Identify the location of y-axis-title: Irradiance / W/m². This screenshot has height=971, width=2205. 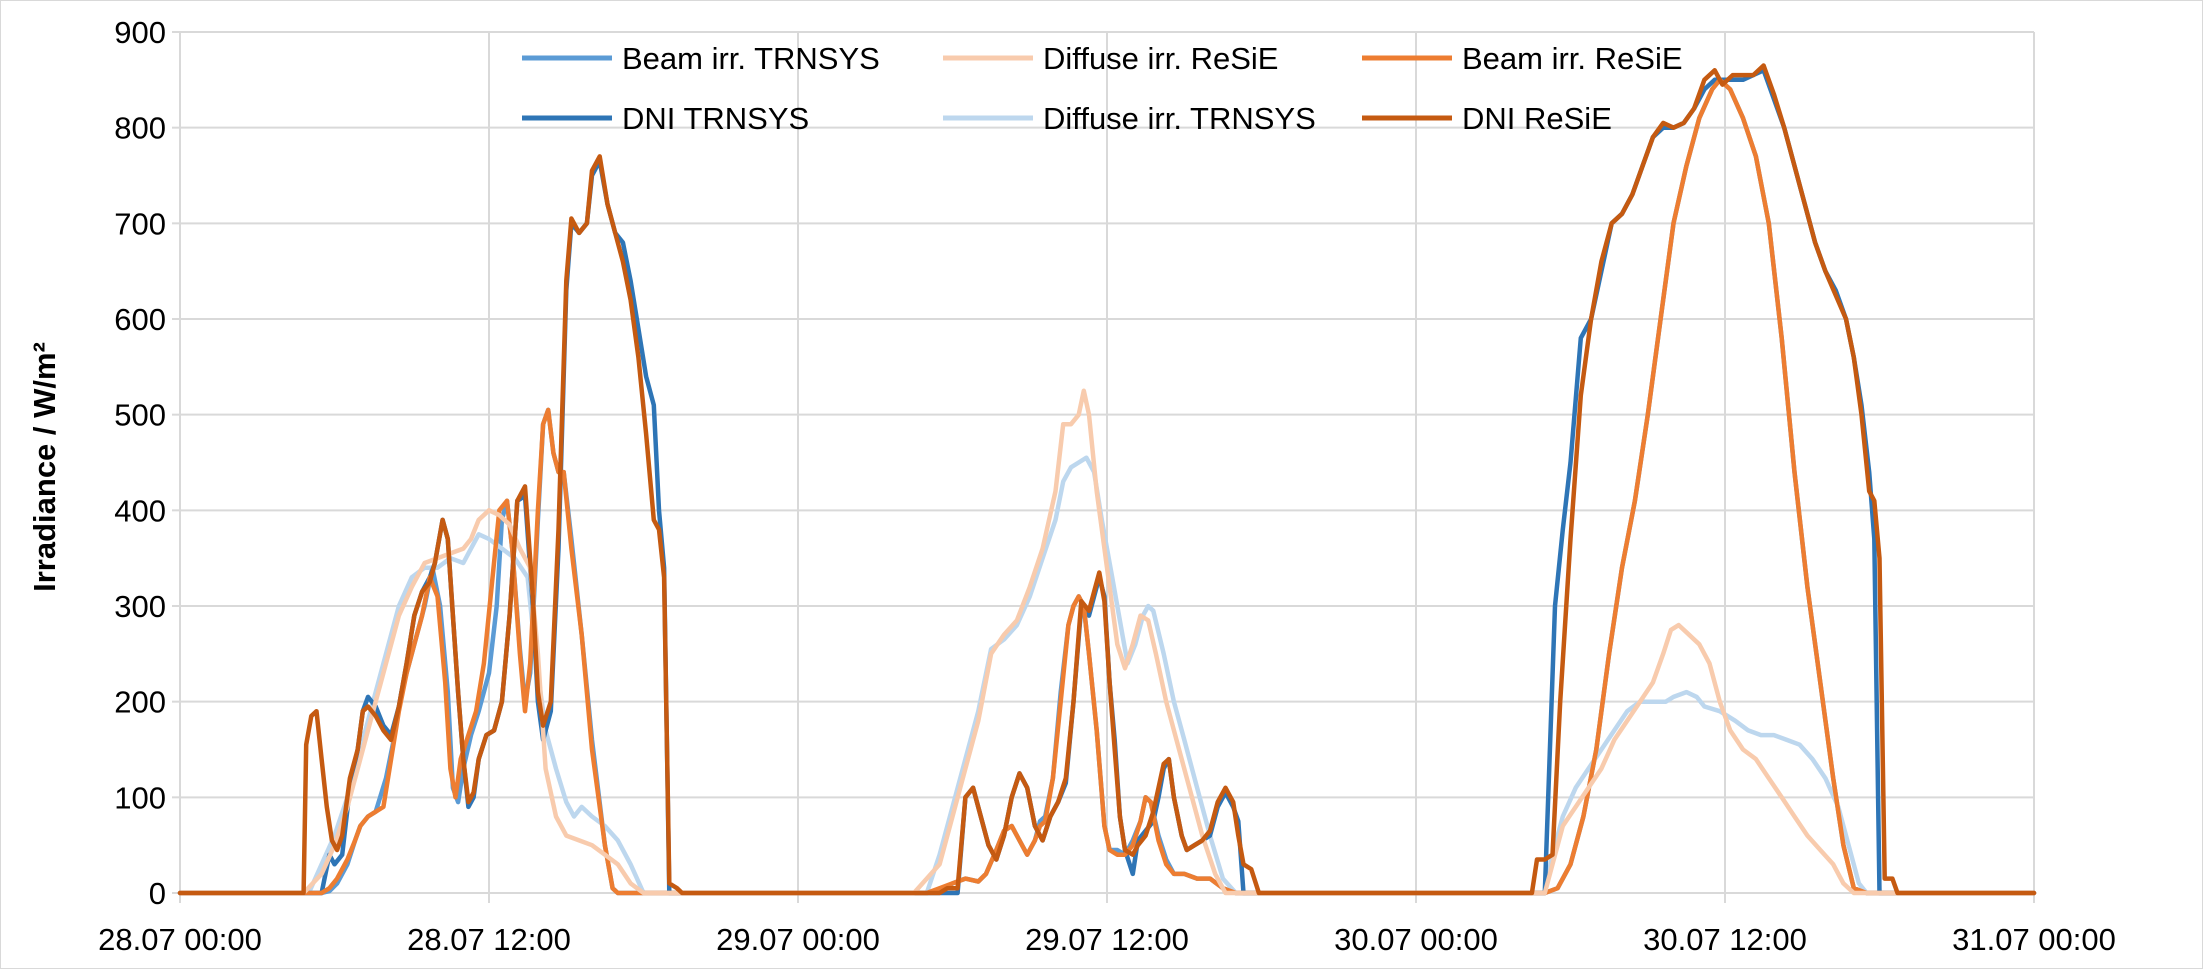
(44, 467).